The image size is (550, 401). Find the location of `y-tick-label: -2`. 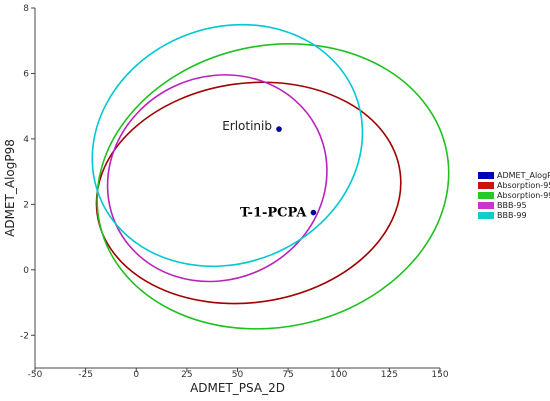

y-tick-label: -2 is located at coordinates (24, 336).